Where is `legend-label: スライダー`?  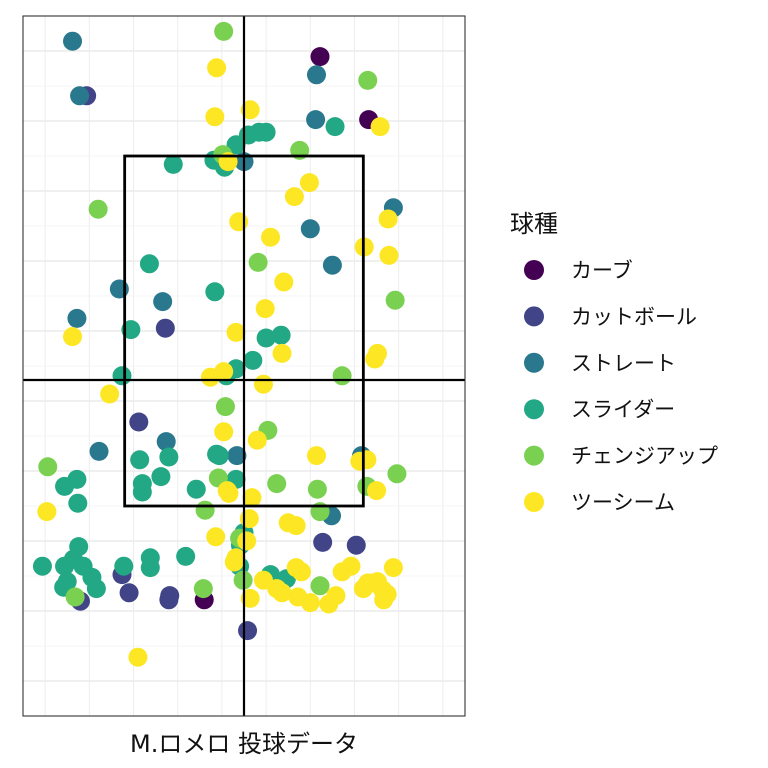 legend-label: スライダー is located at coordinates (623, 410).